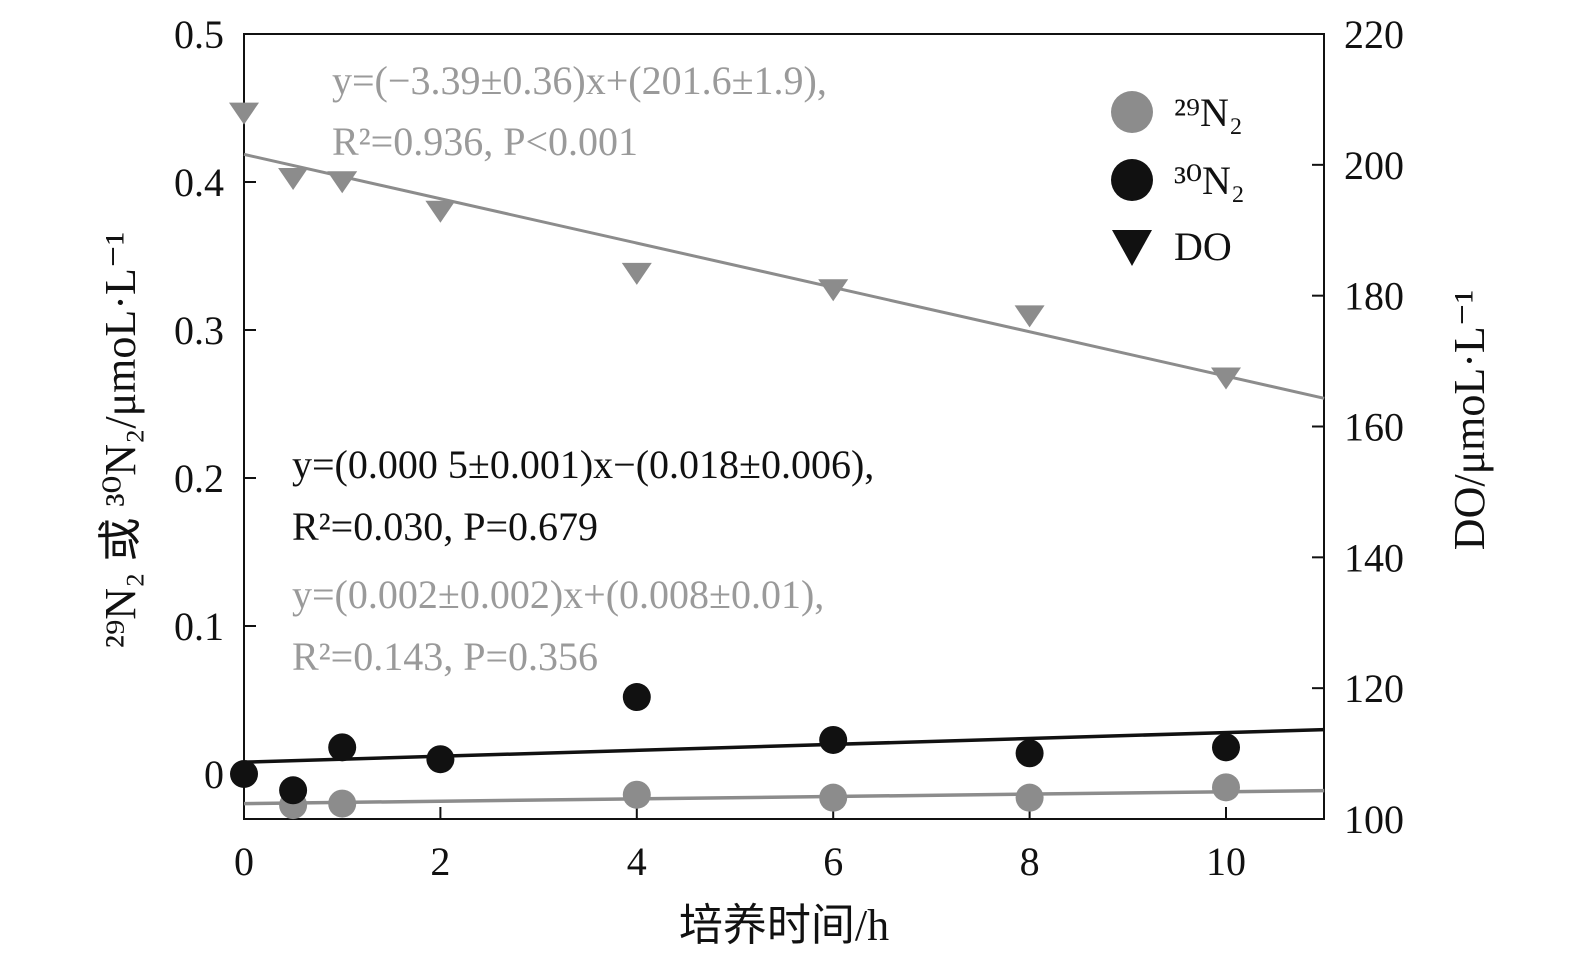 This screenshot has height=965, width=1575. Describe the element at coordinates (199, 182) in the screenshot. I see `y-left-tick-label: 0.4` at that location.